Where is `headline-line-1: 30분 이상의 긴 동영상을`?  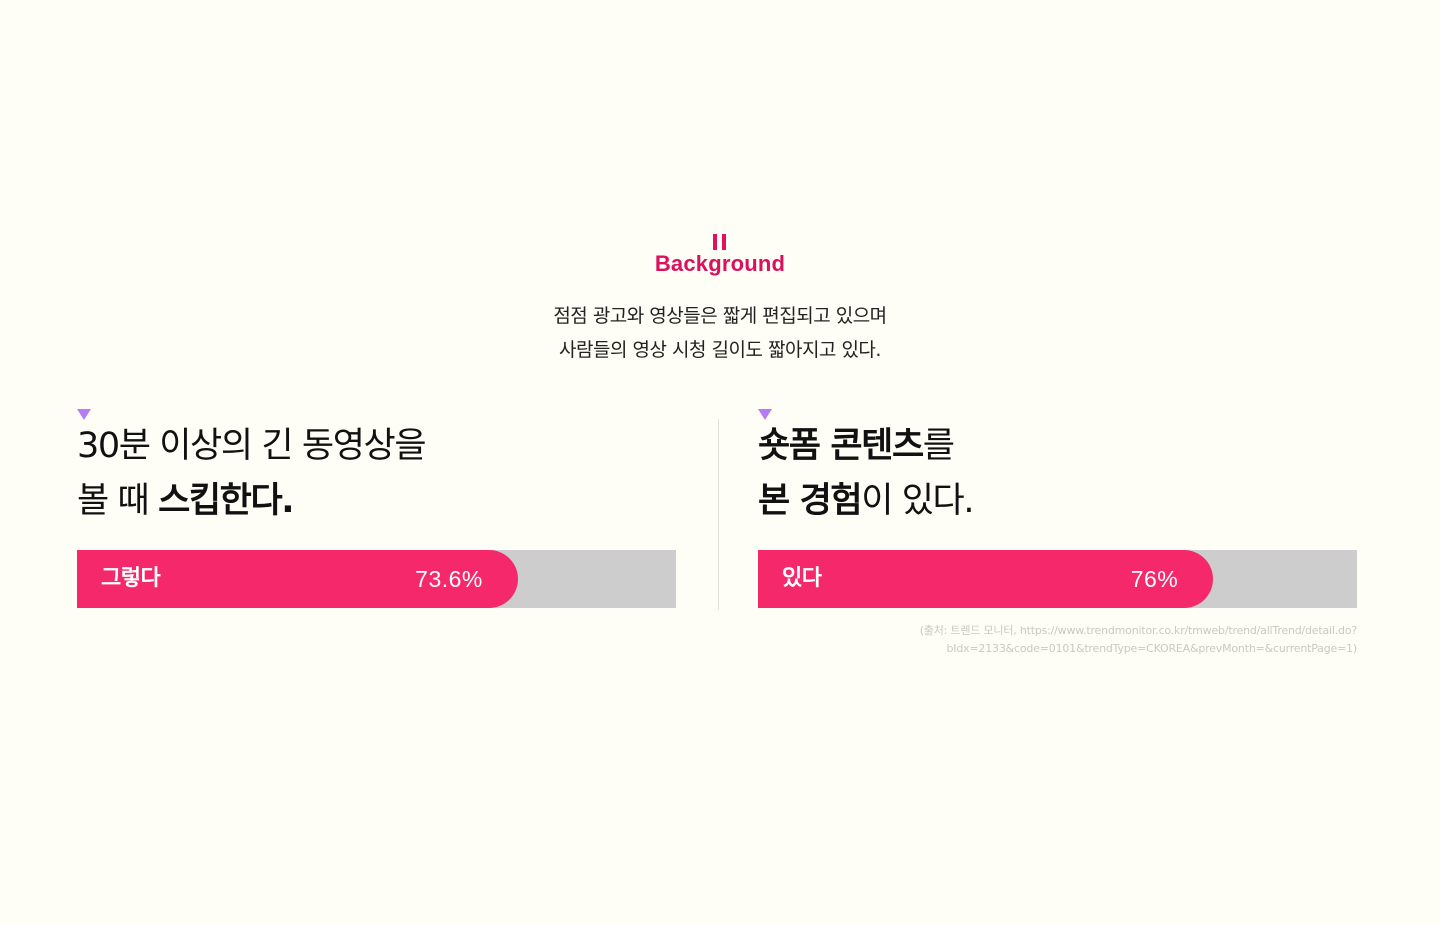 headline-line-1: 30분 이상의 긴 동영상을 is located at coordinates (252, 446).